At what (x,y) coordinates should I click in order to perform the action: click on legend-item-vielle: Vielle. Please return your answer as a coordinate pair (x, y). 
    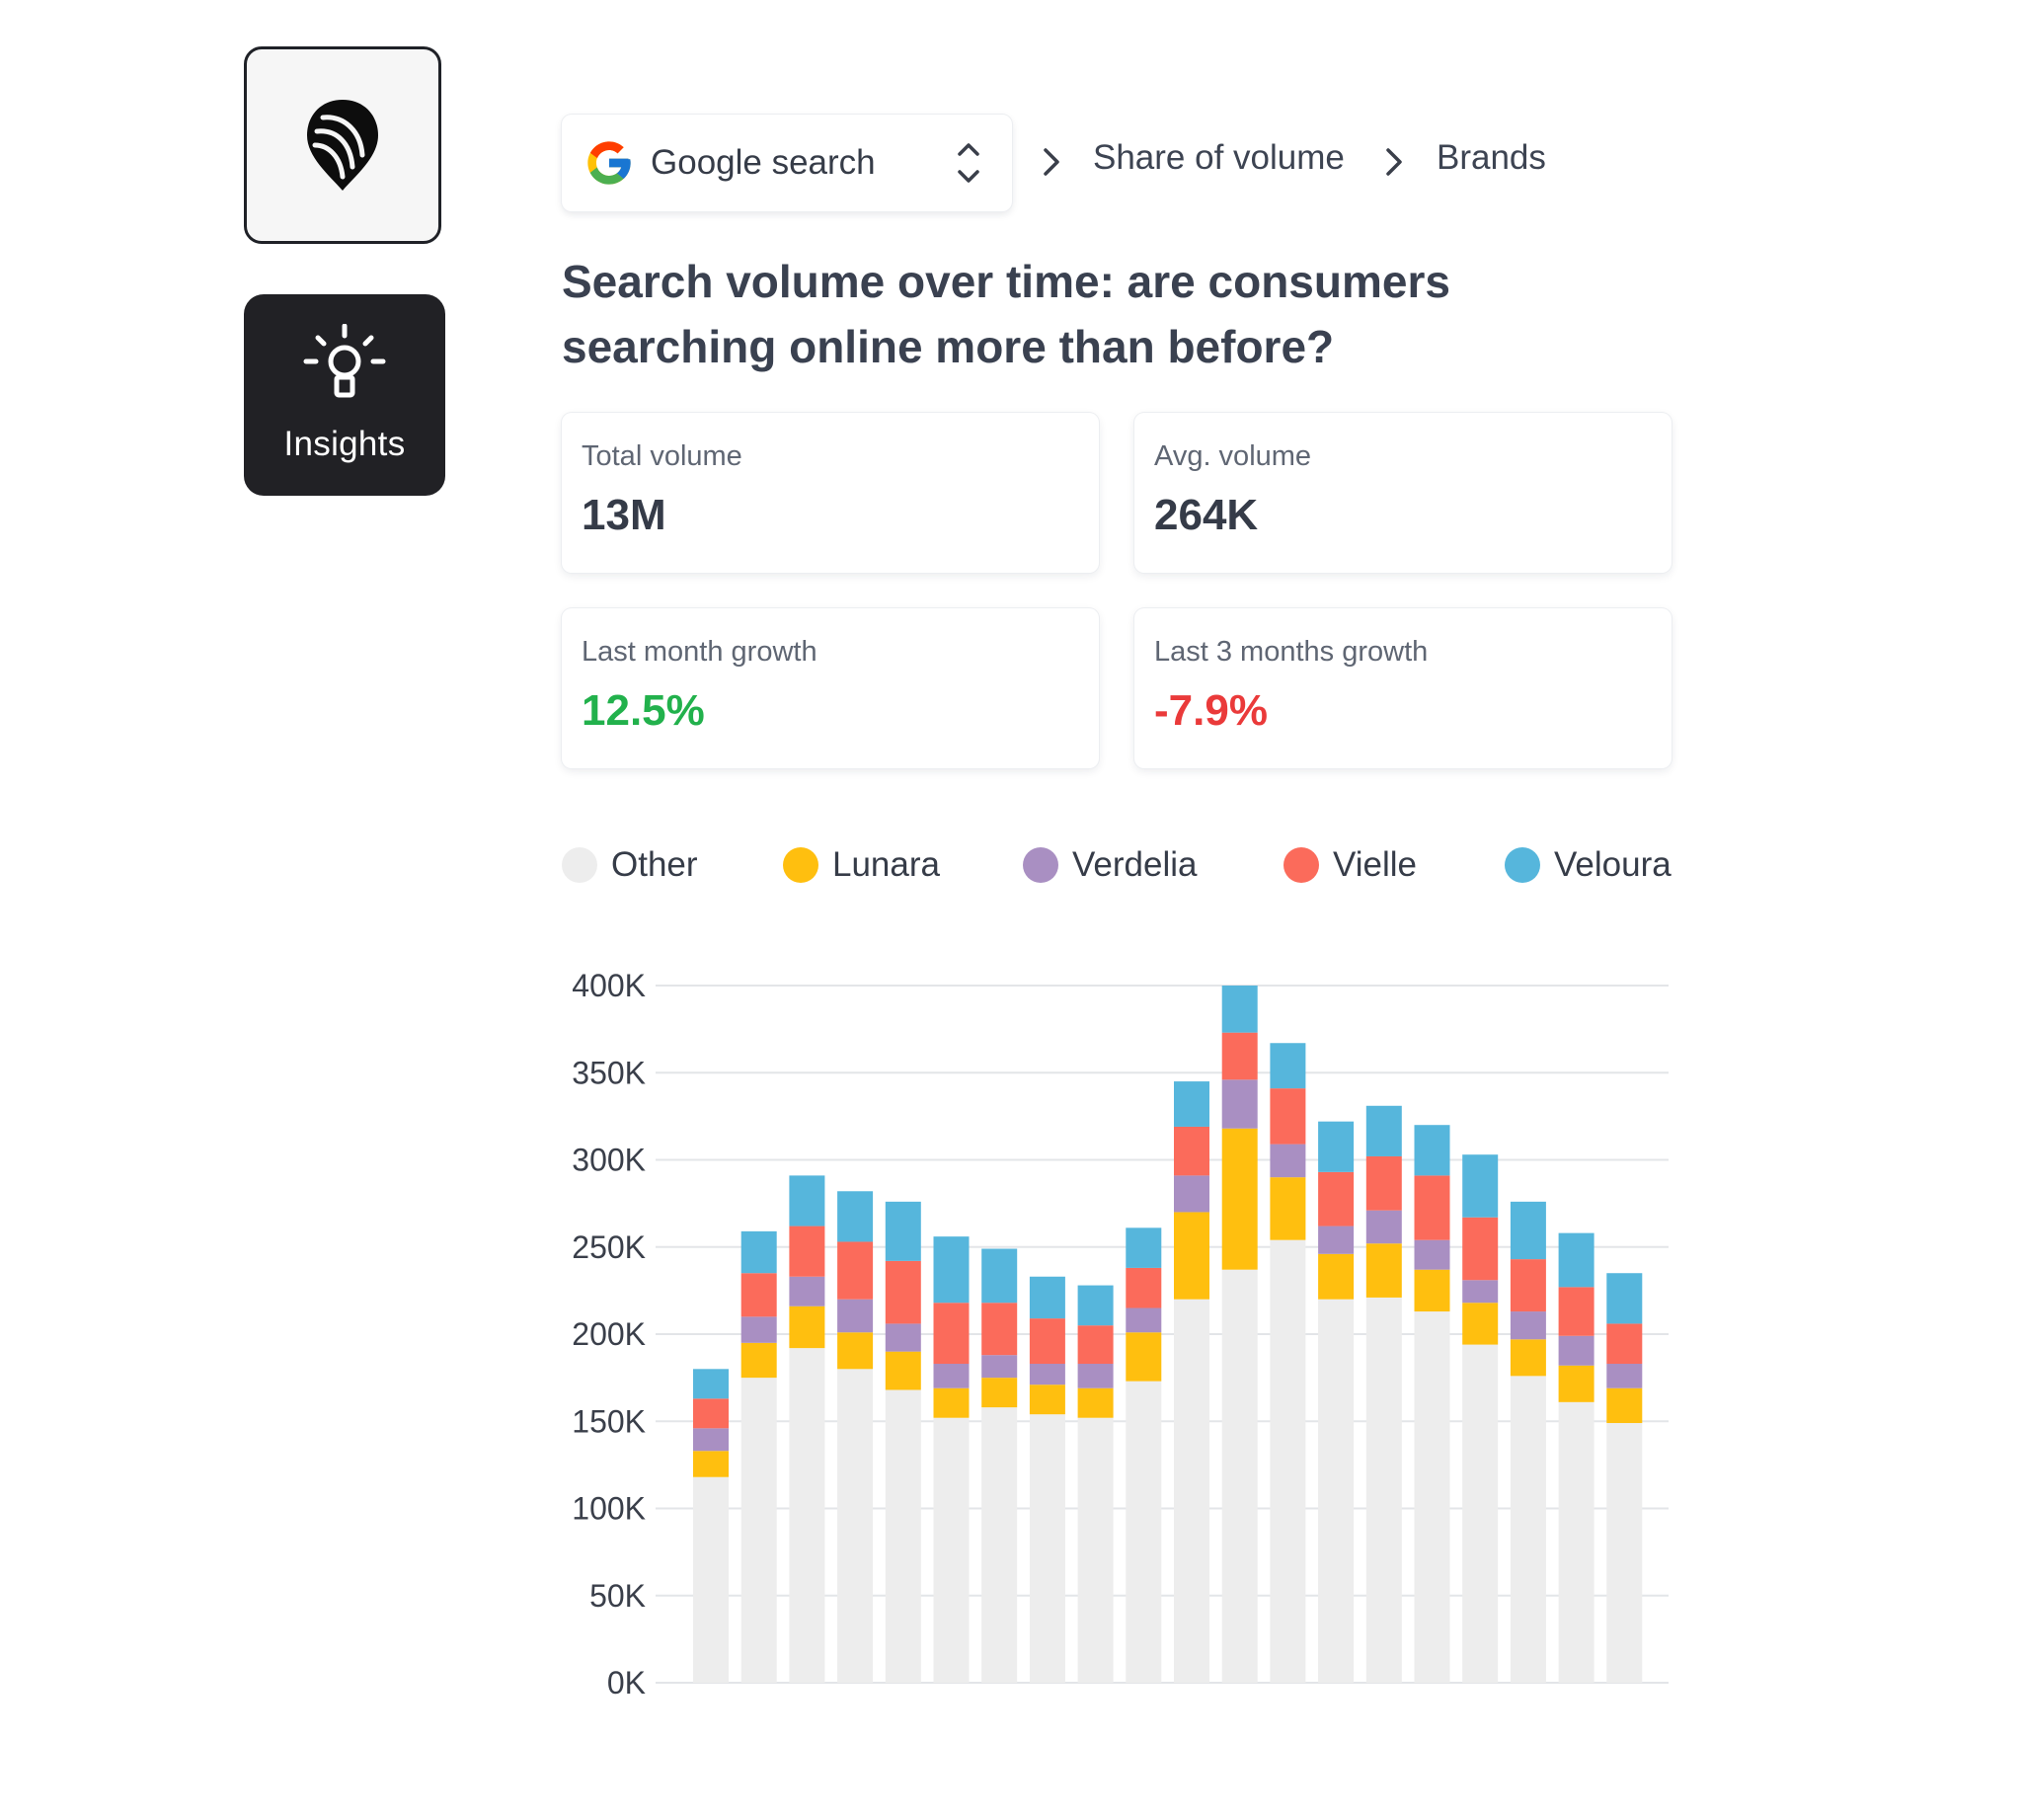
    Looking at the image, I should click on (1350, 865).